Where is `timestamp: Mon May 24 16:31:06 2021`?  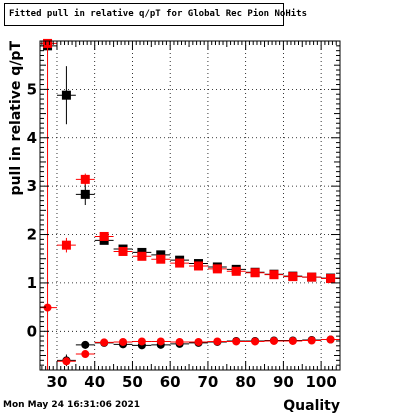
timestamp: Mon May 24 16:31:06 2021 is located at coordinates (72, 405).